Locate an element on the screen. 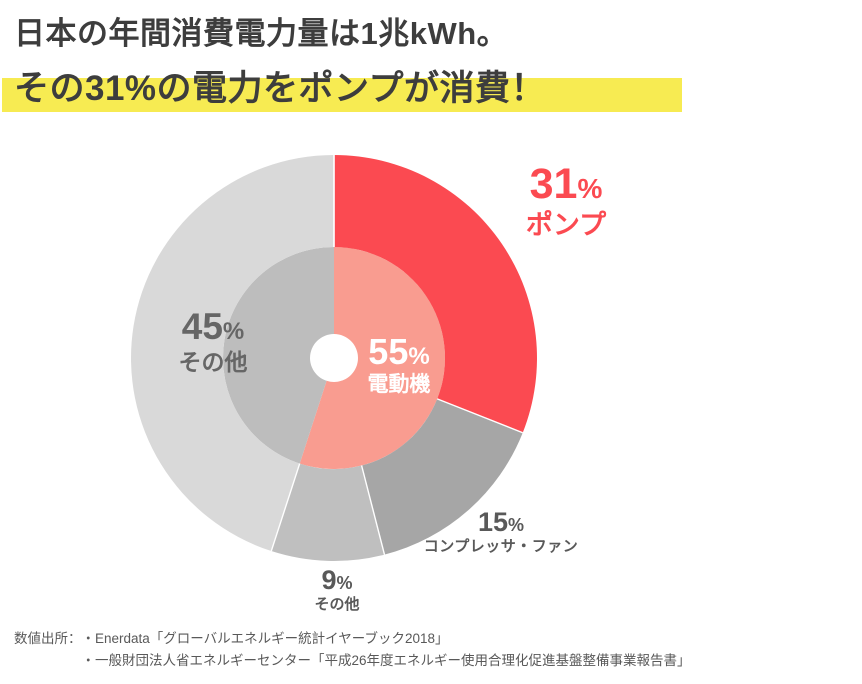 This screenshot has height=684, width=862. yellow-highlight-bar is located at coordinates (342, 95).